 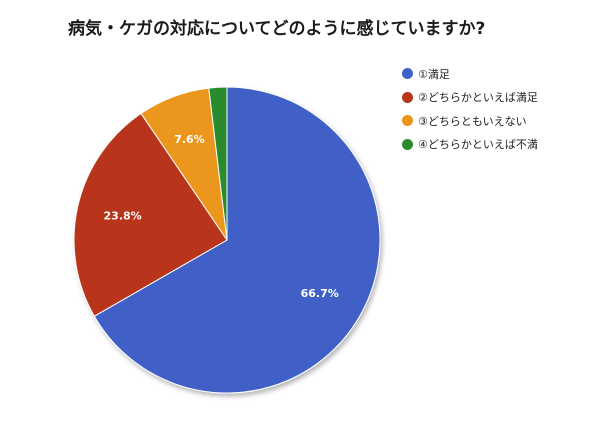 What do you see at coordinates (320, 293) in the screenshot?
I see `data-label-1: 66.7%` at bounding box center [320, 293].